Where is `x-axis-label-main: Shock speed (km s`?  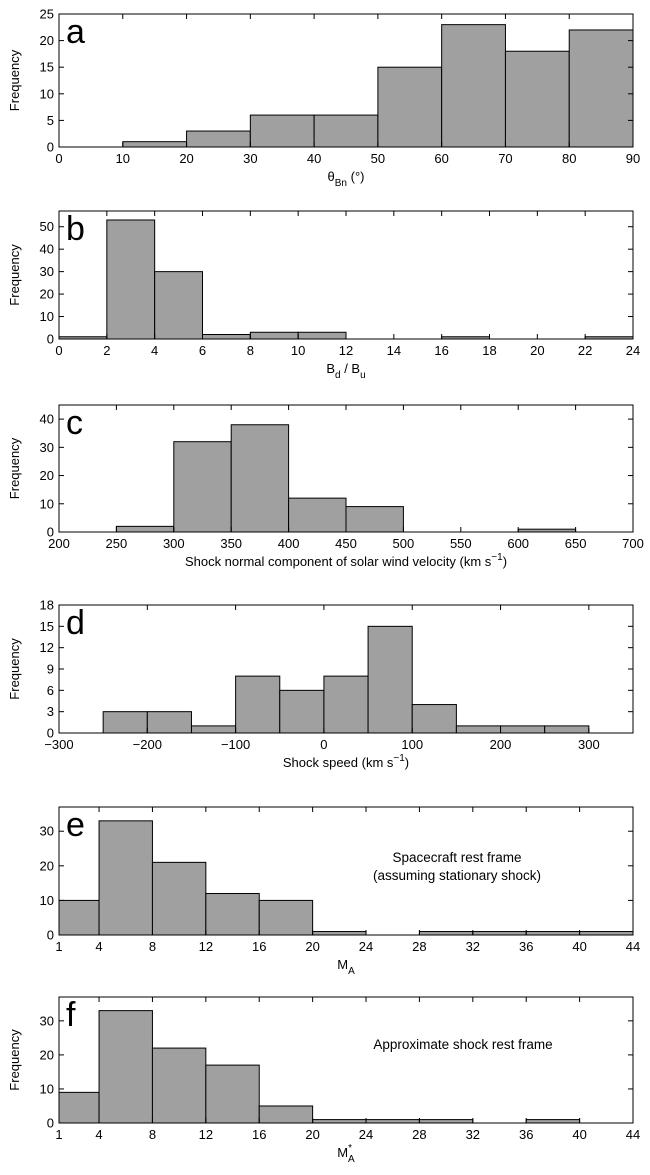
x-axis-label-main: Shock speed (km s is located at coordinates (338, 762).